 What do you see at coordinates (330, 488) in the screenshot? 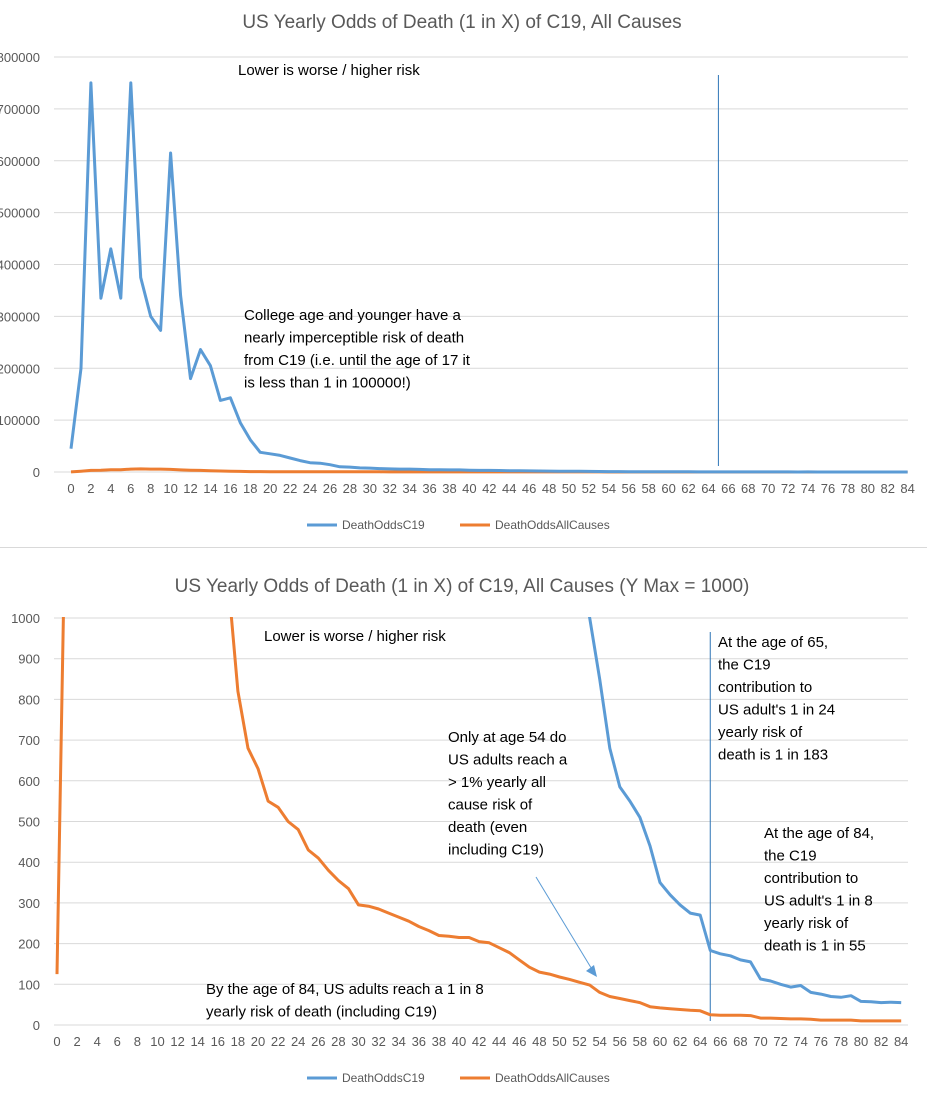
I see `x-tick-label: 26` at bounding box center [330, 488].